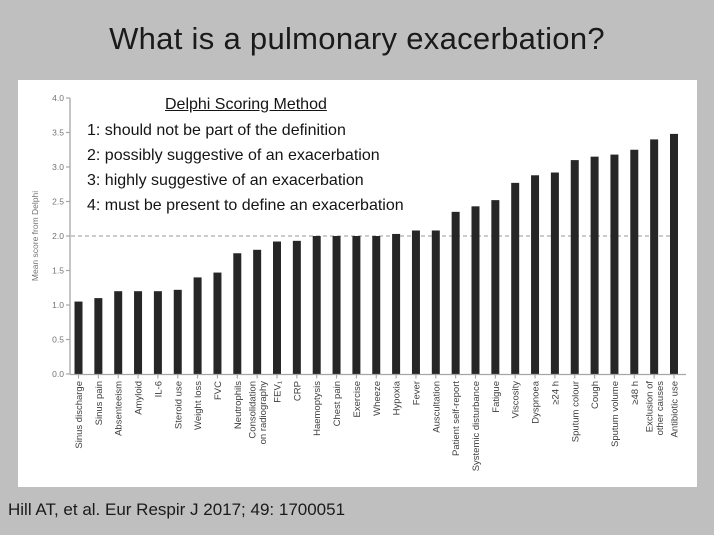  Describe the element at coordinates (58, 340) in the screenshot. I see `svg-text: 0.5` at that location.